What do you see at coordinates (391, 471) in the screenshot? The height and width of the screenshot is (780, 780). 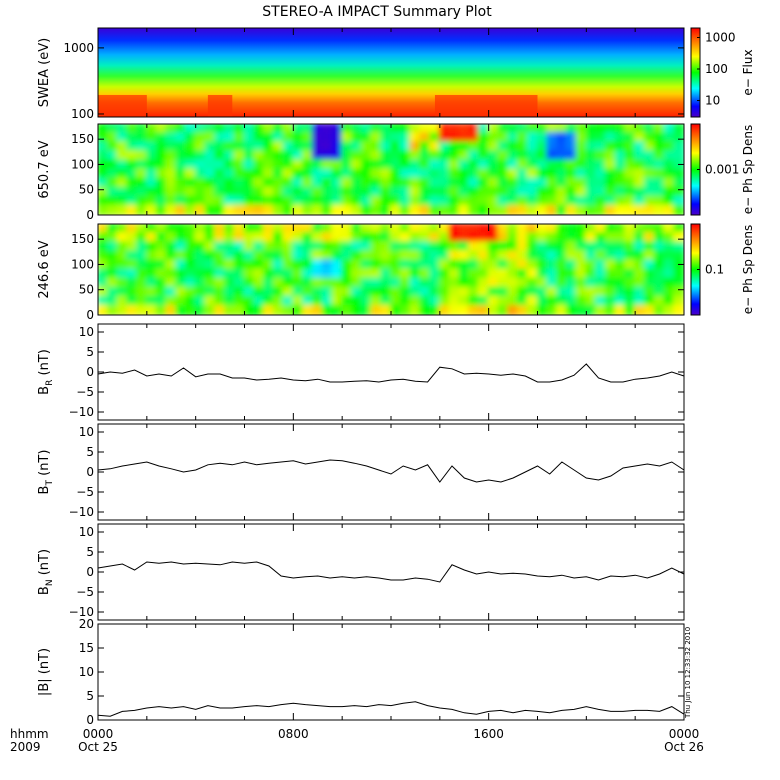 I see `series-line-bt` at bounding box center [391, 471].